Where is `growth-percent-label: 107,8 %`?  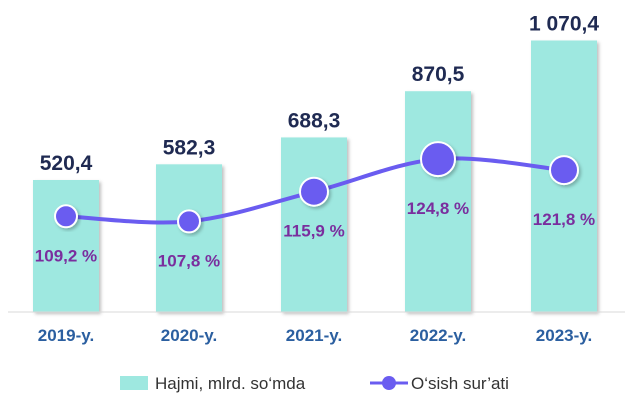 growth-percent-label: 107,8 % is located at coordinates (189, 260).